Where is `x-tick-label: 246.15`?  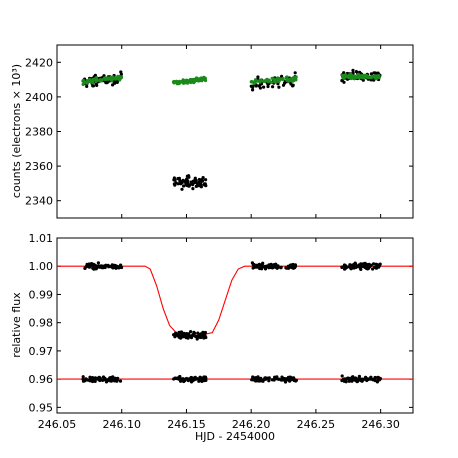
x-tick-label: 246.15 is located at coordinates (186, 424).